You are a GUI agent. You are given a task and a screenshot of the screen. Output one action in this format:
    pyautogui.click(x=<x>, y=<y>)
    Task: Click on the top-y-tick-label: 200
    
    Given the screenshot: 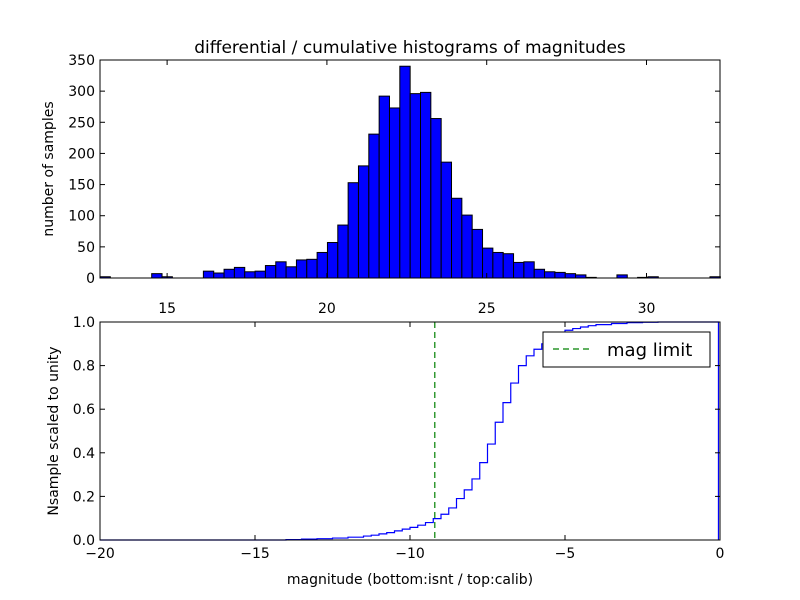 What is the action you would take?
    pyautogui.click(x=81, y=154)
    